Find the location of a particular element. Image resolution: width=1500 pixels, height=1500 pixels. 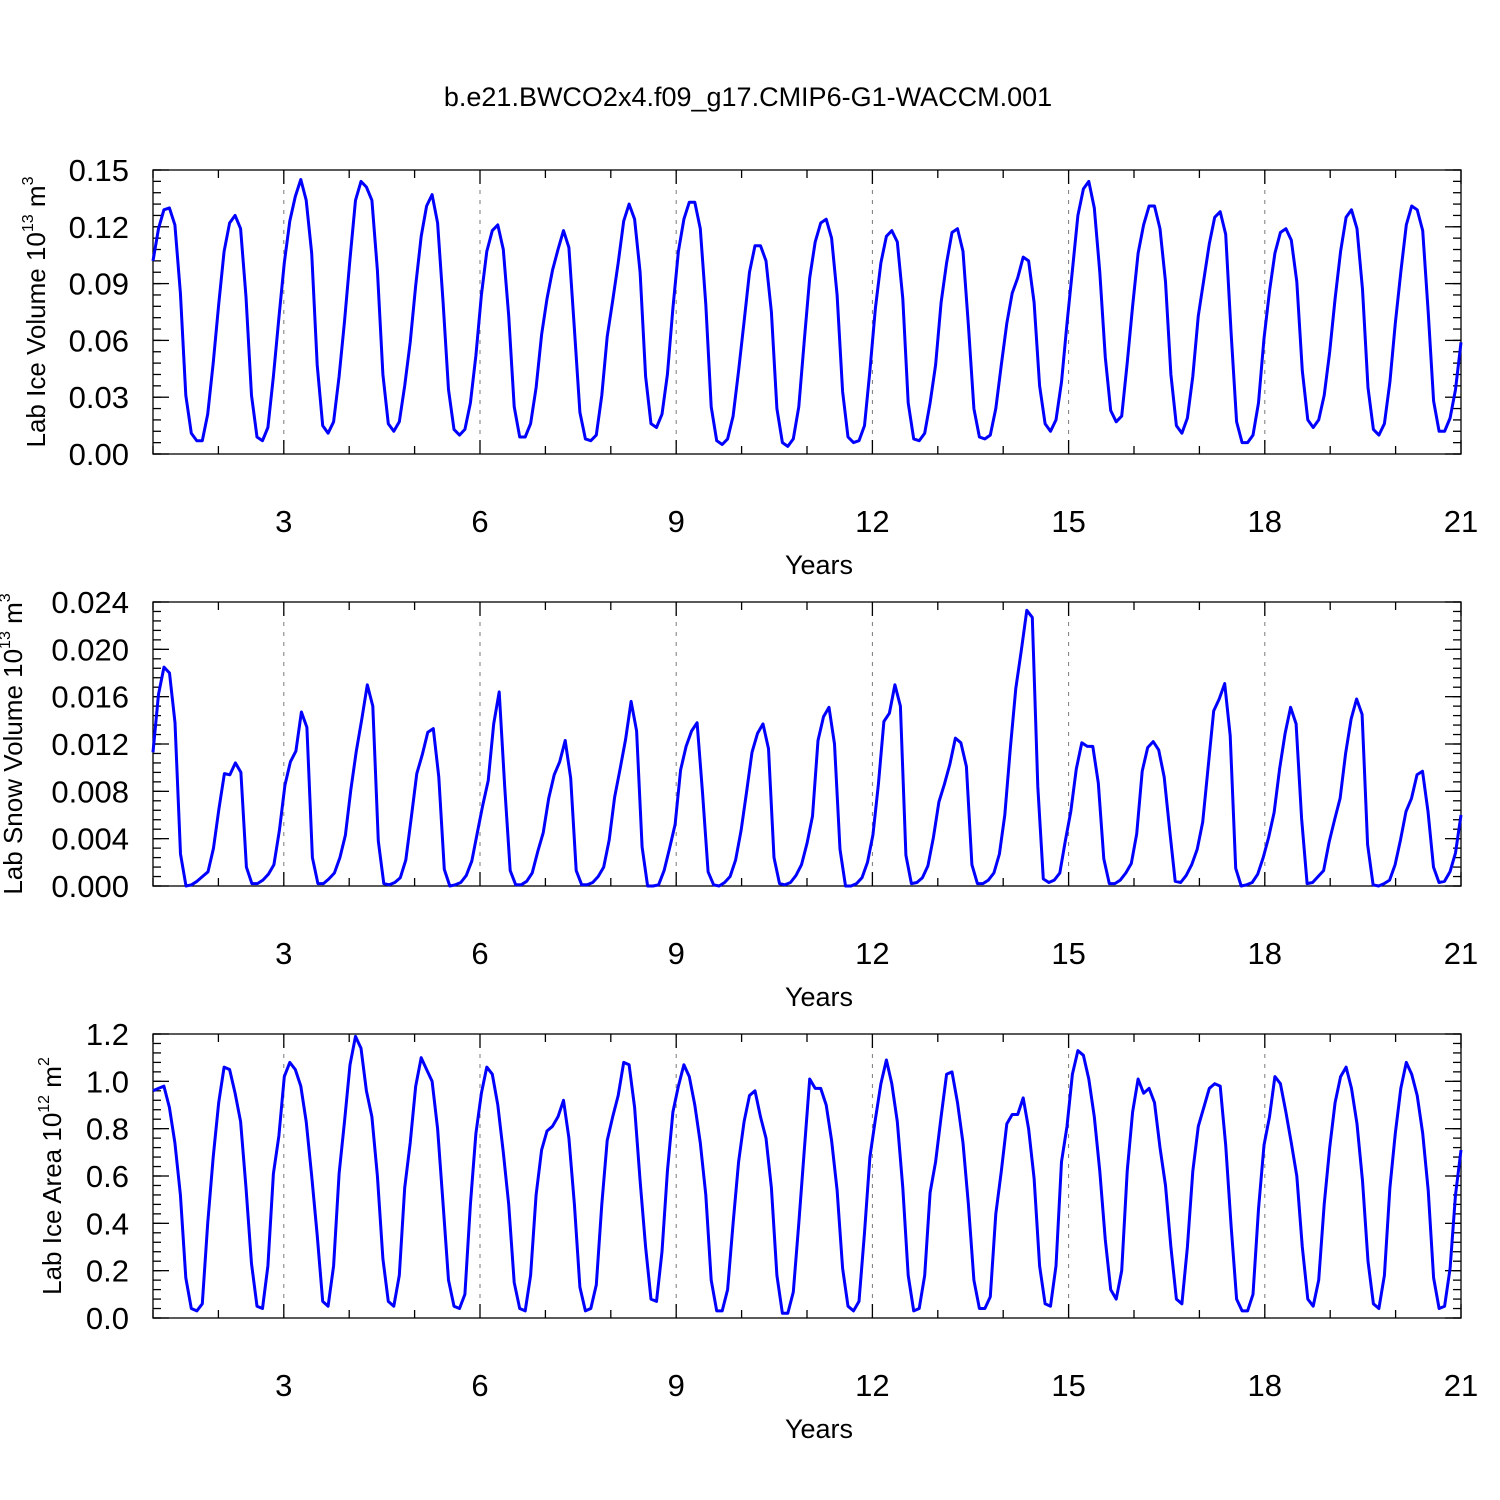

y-tick-label: 0.03 is located at coordinates (99, 397).